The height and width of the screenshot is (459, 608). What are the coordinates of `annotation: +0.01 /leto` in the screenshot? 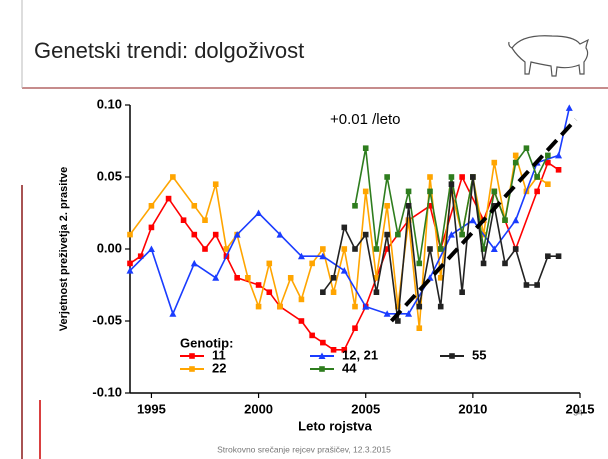 It's located at (365, 119).